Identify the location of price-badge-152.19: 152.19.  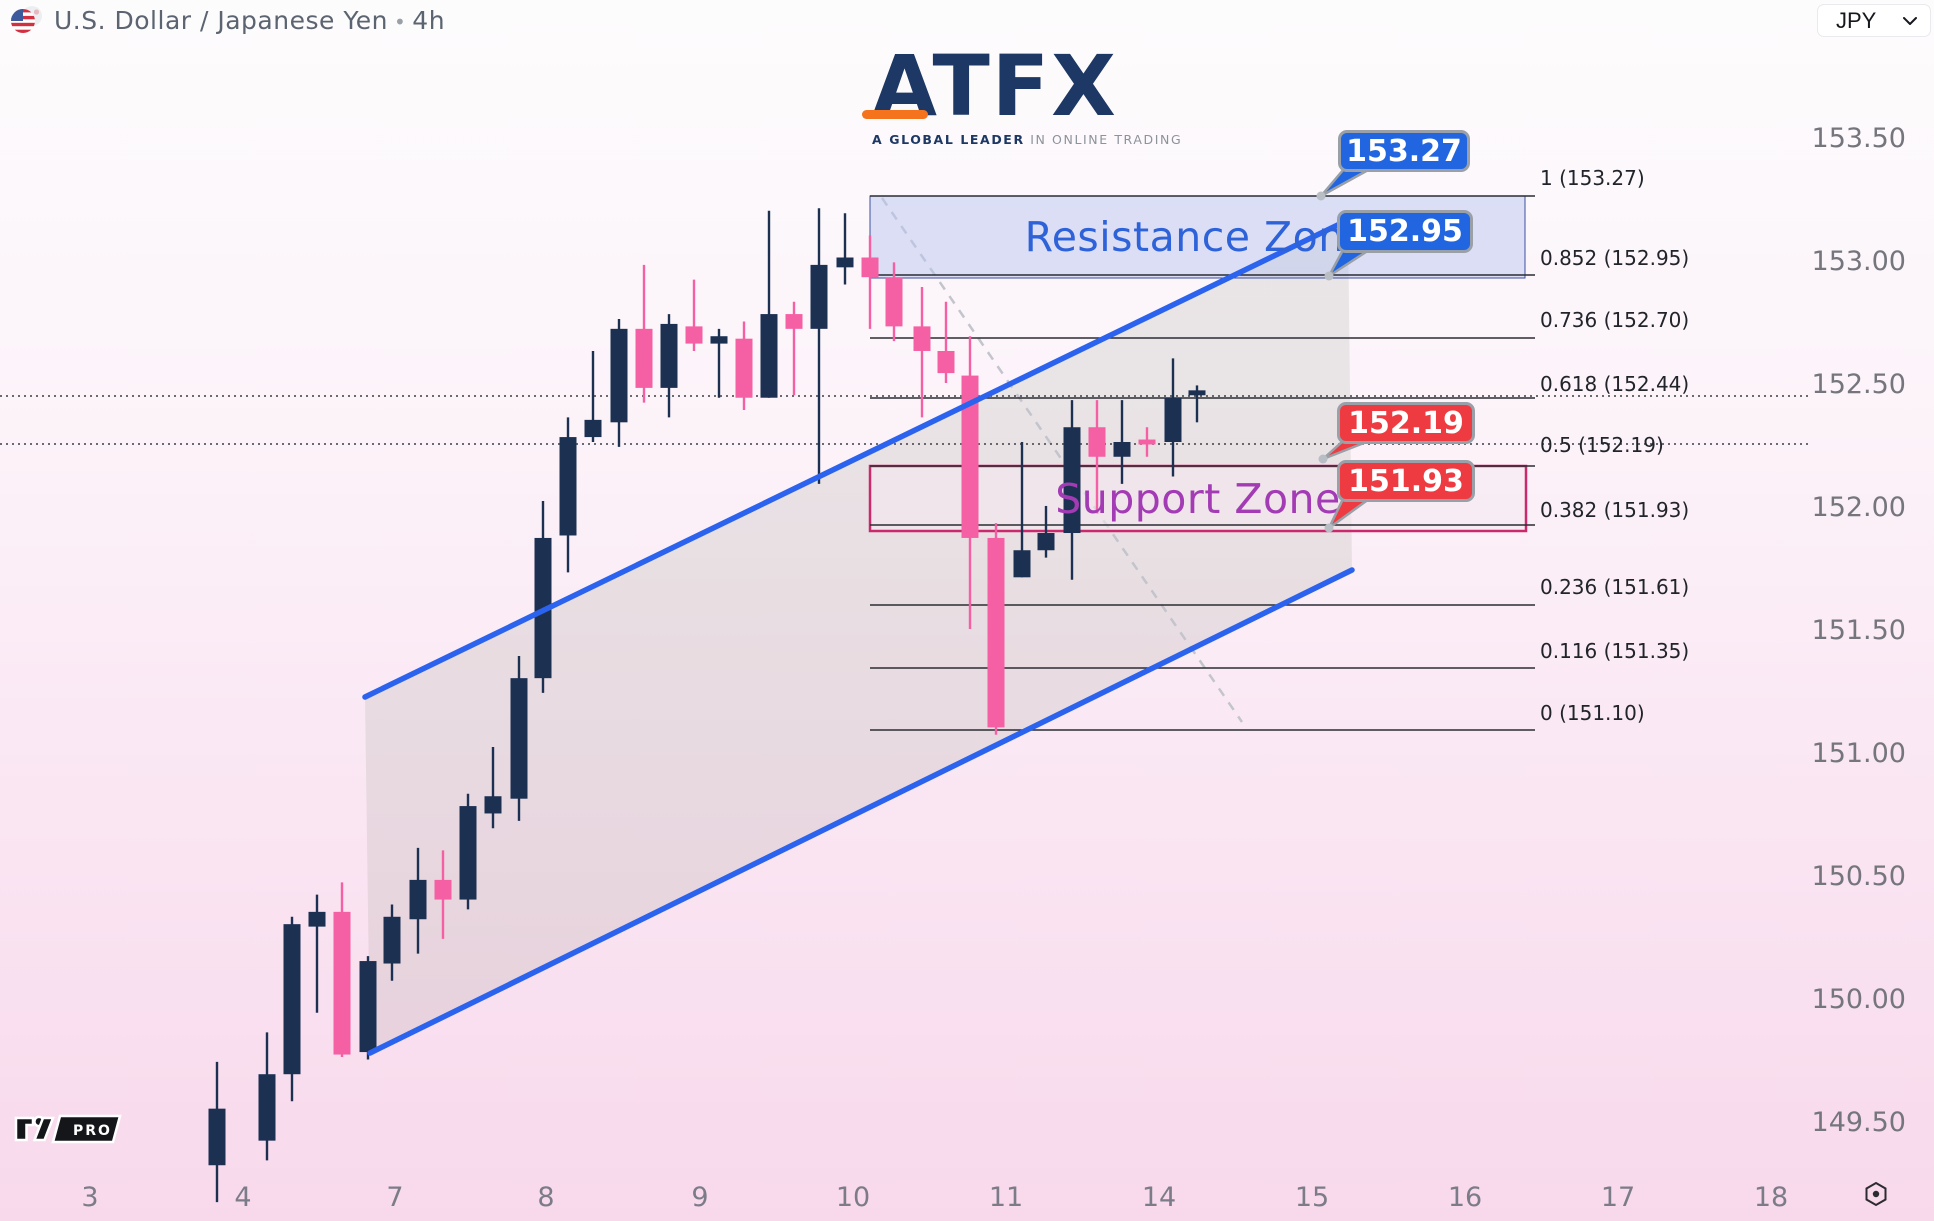
(1406, 423).